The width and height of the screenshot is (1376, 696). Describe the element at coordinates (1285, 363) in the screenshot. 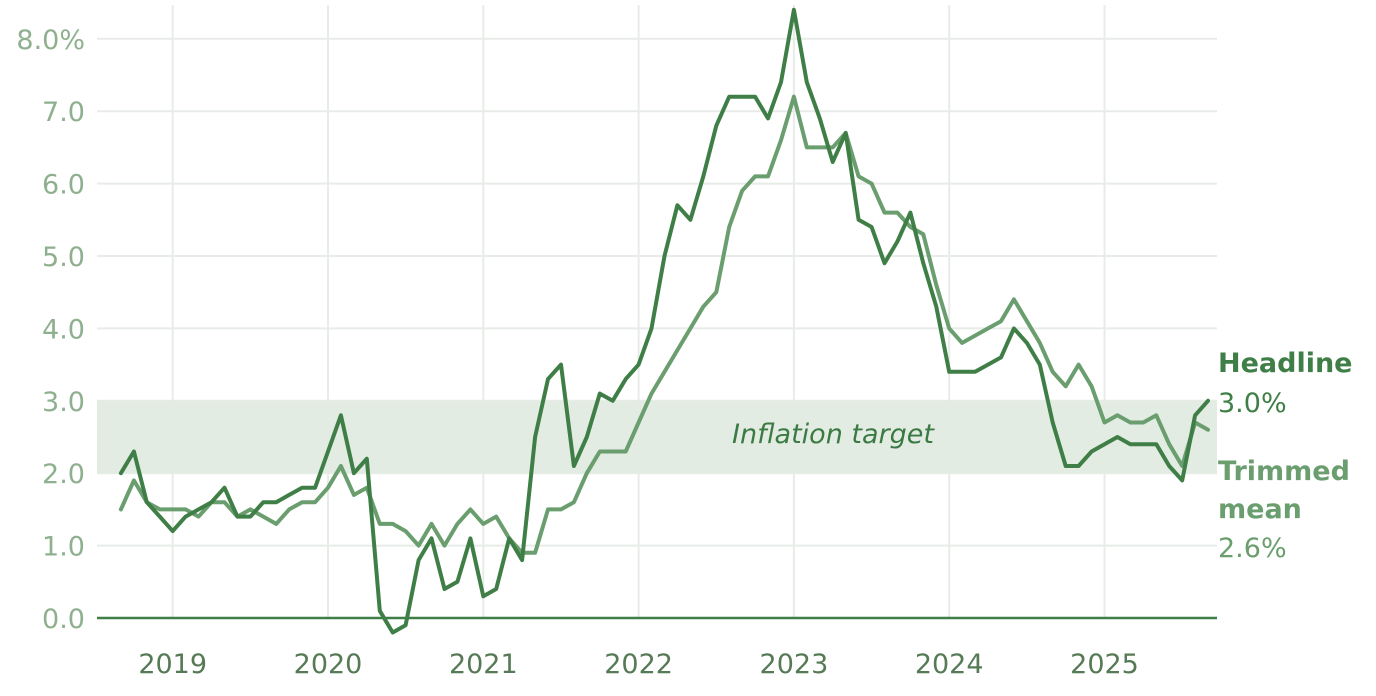

I see `headline-series-name: Headline` at that location.